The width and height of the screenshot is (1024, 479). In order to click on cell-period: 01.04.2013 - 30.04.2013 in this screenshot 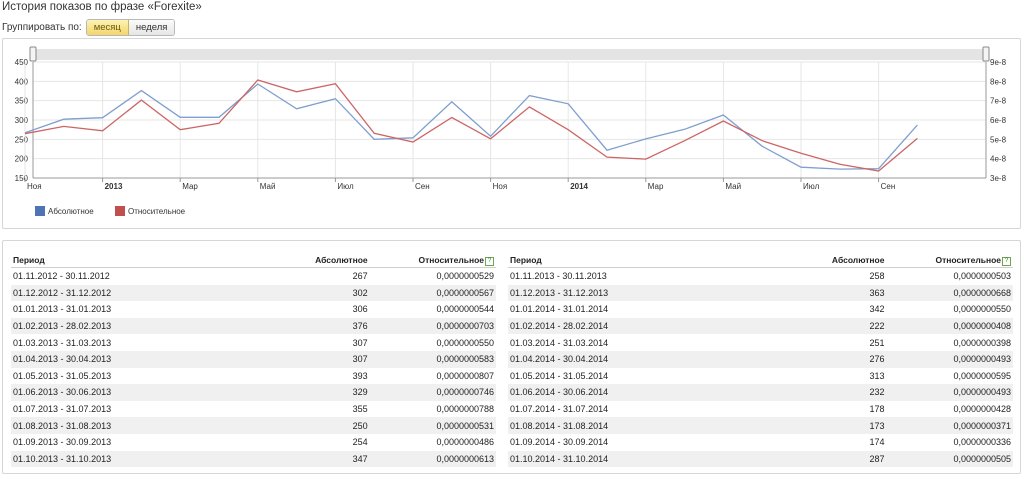, I will do `click(125, 359)`.